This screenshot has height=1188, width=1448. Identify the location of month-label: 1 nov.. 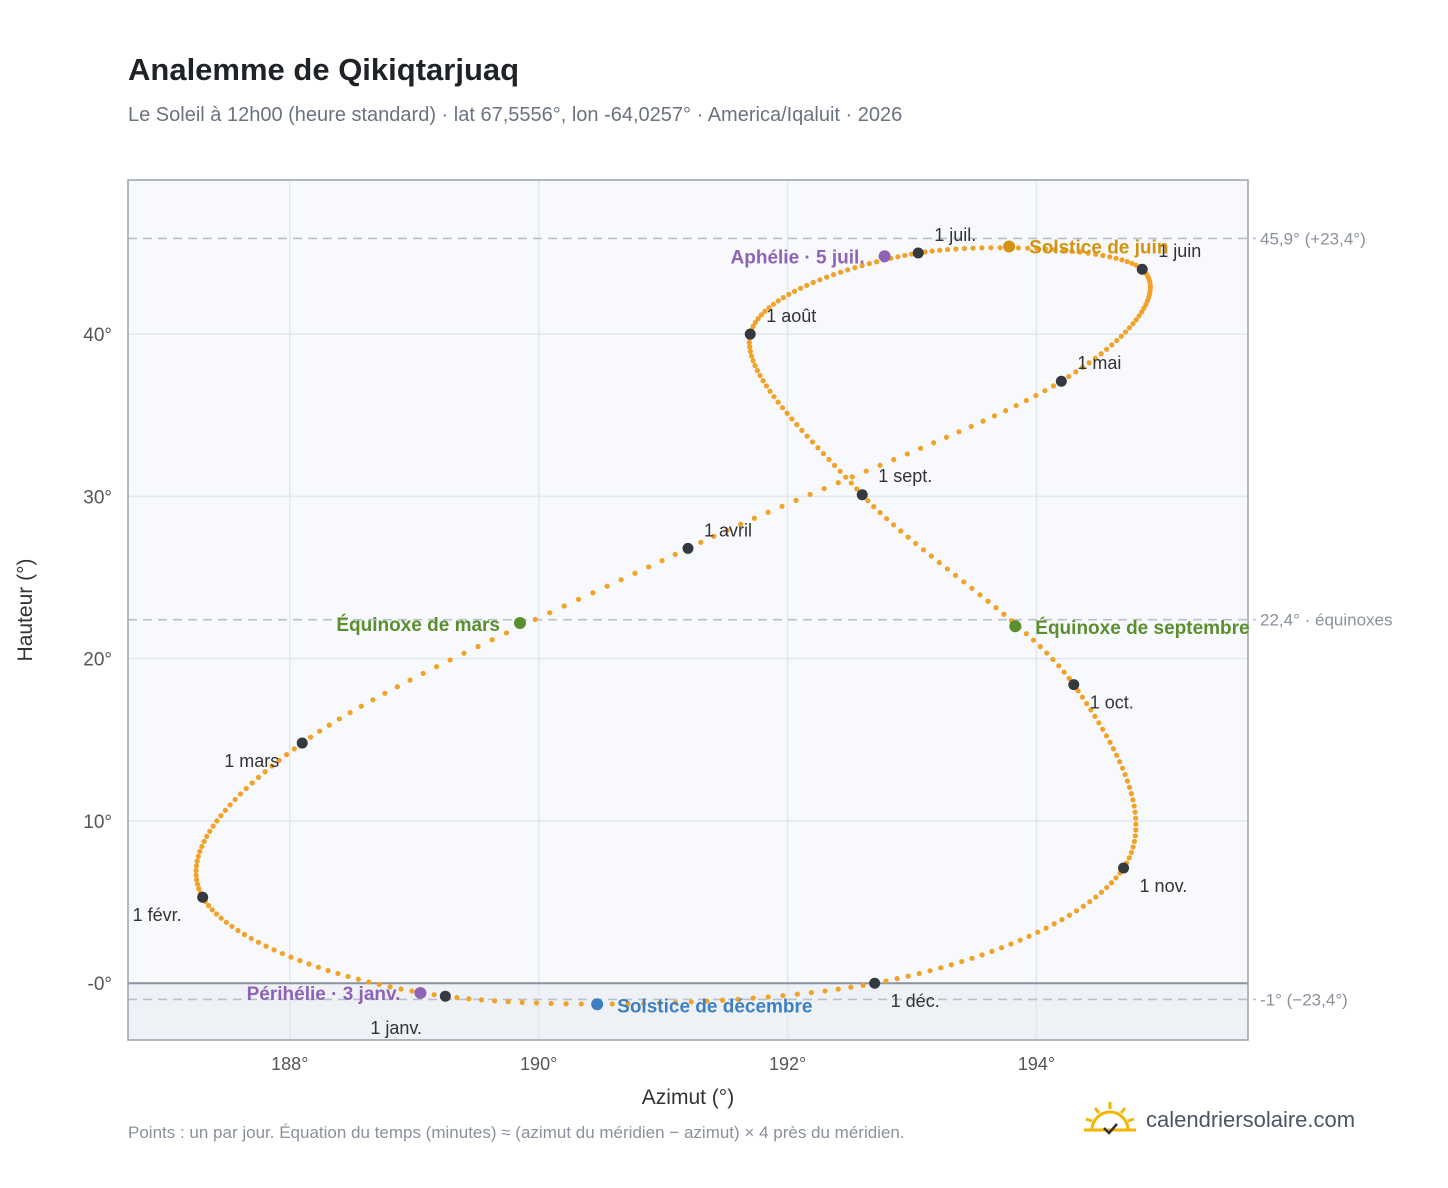
(1164, 886).